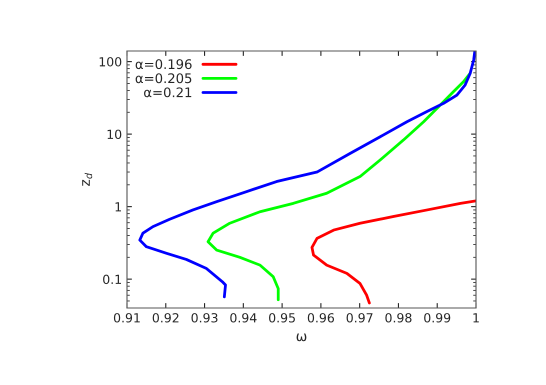 The image size is (546, 385). Describe the element at coordinates (321, 318) in the screenshot. I see `x-tick-label: 0.96` at that location.